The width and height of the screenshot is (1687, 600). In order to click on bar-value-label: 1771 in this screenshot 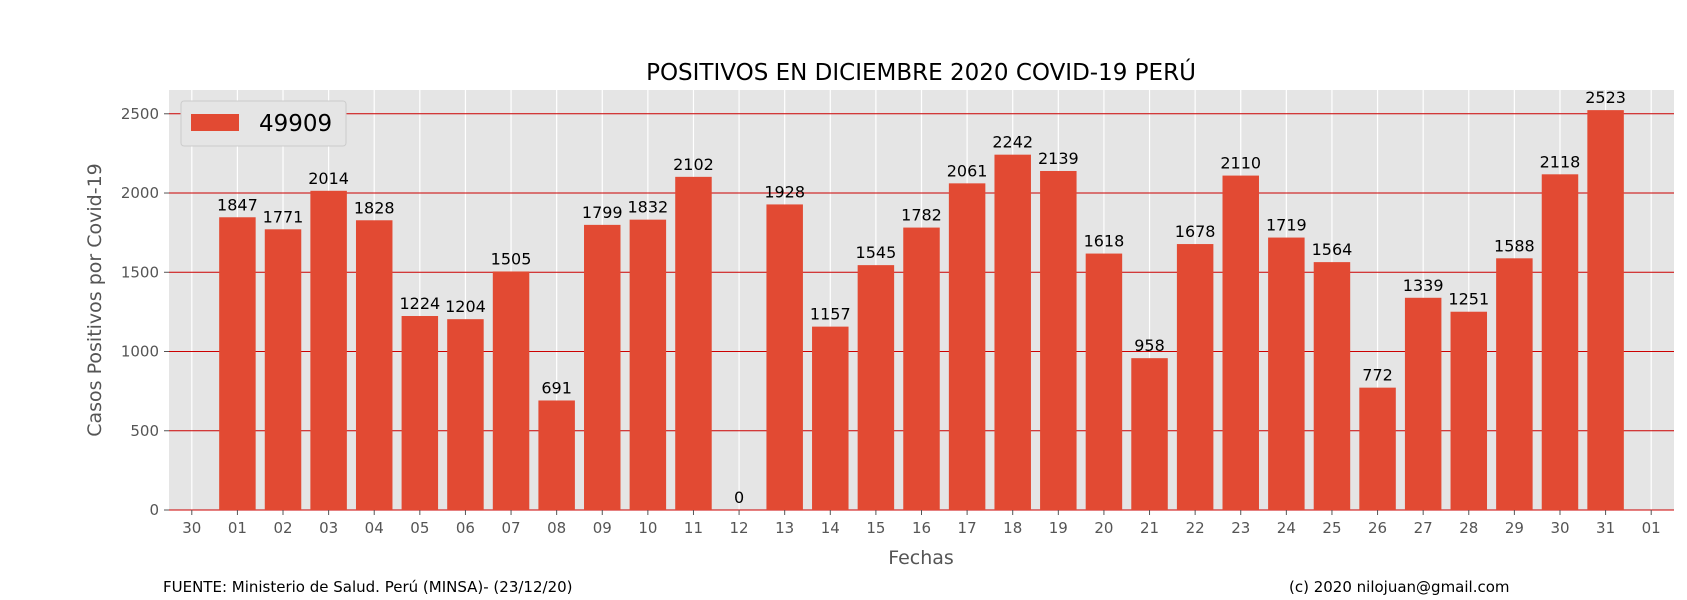, I will do `click(283, 216)`.